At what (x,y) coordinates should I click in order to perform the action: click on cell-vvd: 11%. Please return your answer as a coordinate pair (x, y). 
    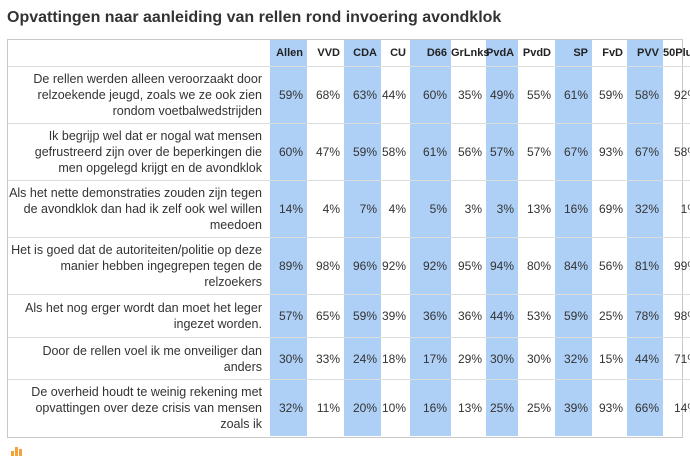
    Looking at the image, I should click on (325, 407).